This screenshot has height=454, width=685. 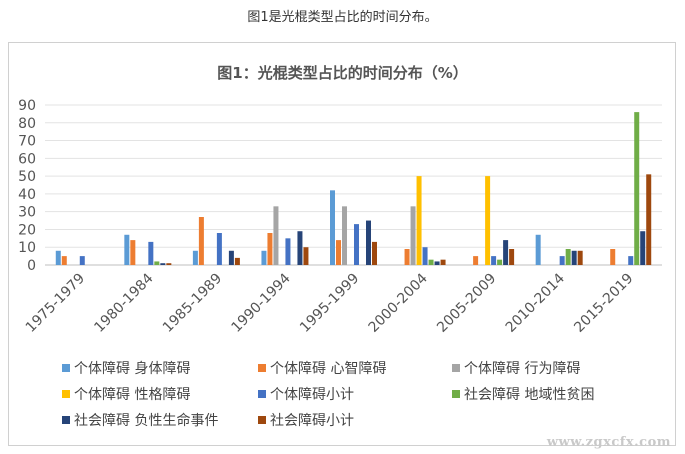 I want to click on legend-label: 个体障碍小计, so click(x=312, y=395).